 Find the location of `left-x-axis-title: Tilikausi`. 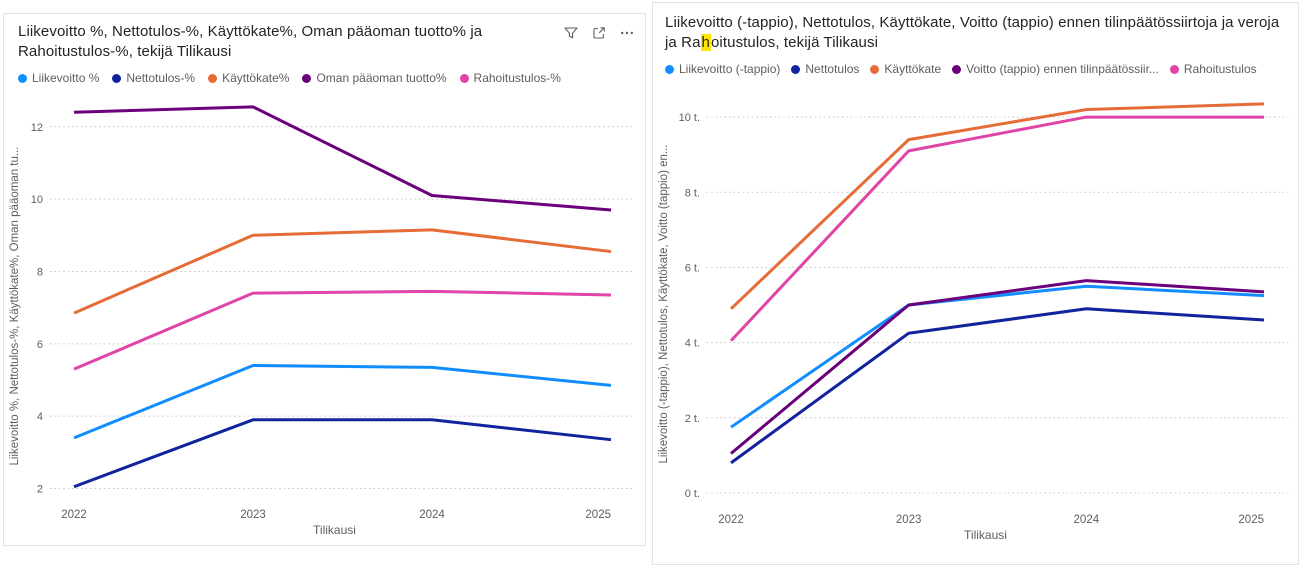

left-x-axis-title: Tilikausi is located at coordinates (334, 530).